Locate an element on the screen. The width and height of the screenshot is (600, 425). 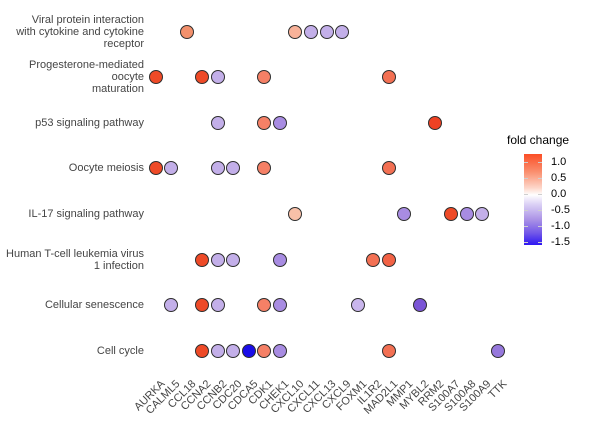
data-point-s100a9 is located at coordinates (482, 213).